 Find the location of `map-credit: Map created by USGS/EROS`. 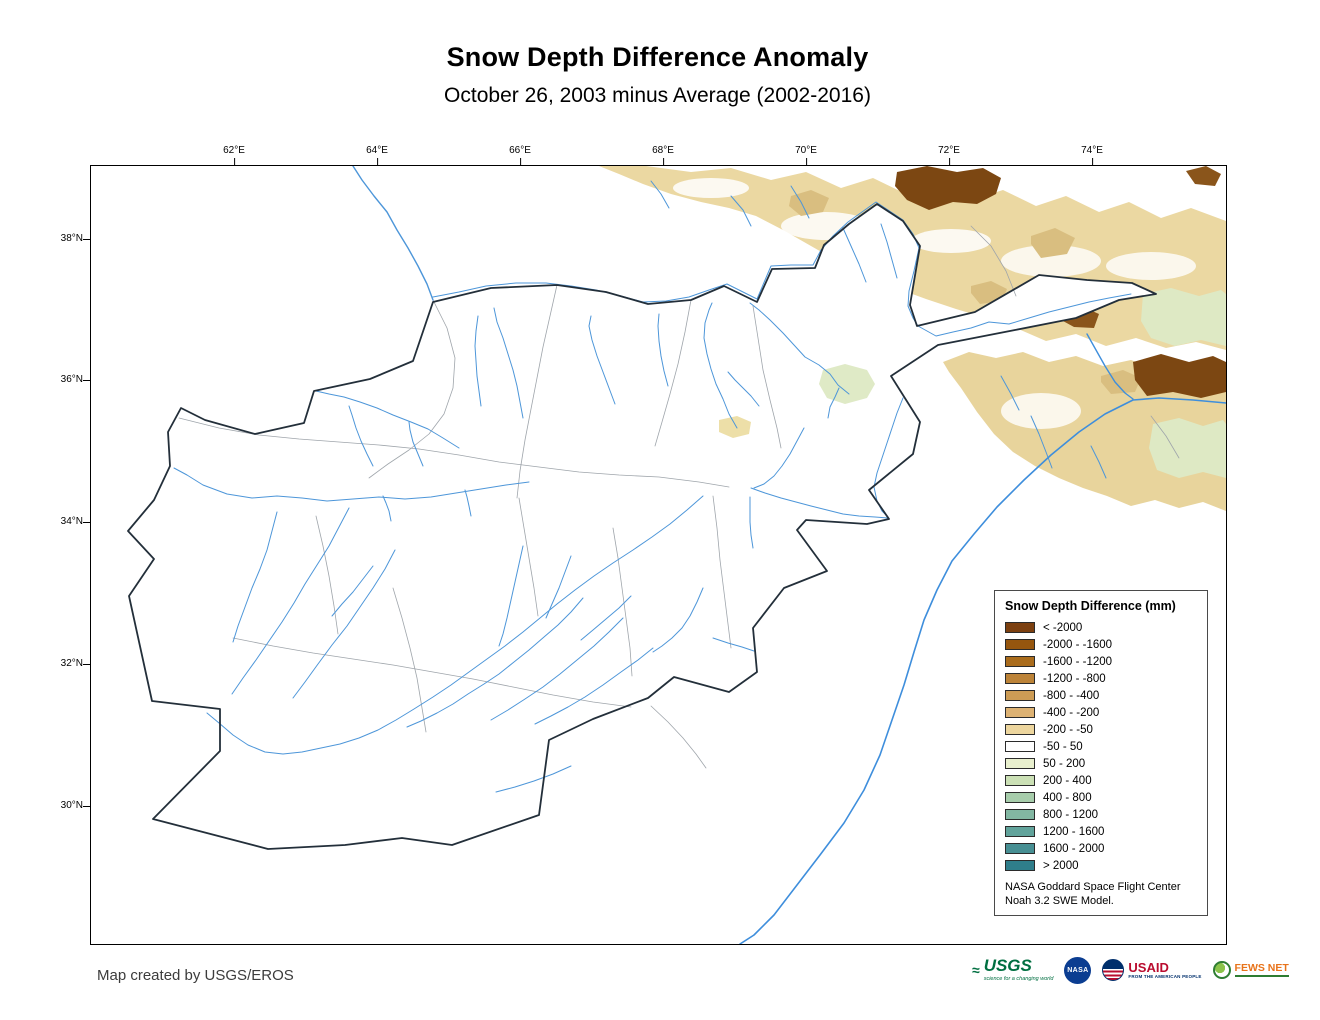

map-credit: Map created by USGS/EROS is located at coordinates (195, 975).